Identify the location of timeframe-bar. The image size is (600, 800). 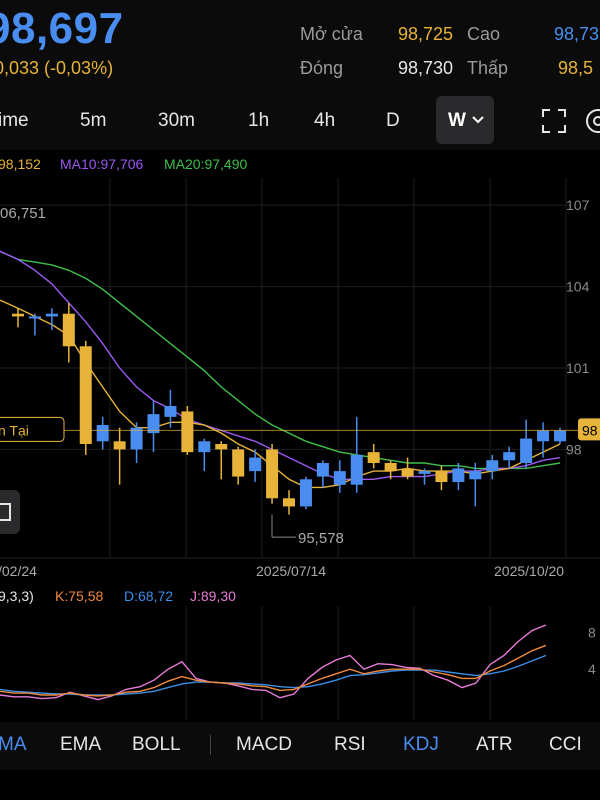
(300, 121).